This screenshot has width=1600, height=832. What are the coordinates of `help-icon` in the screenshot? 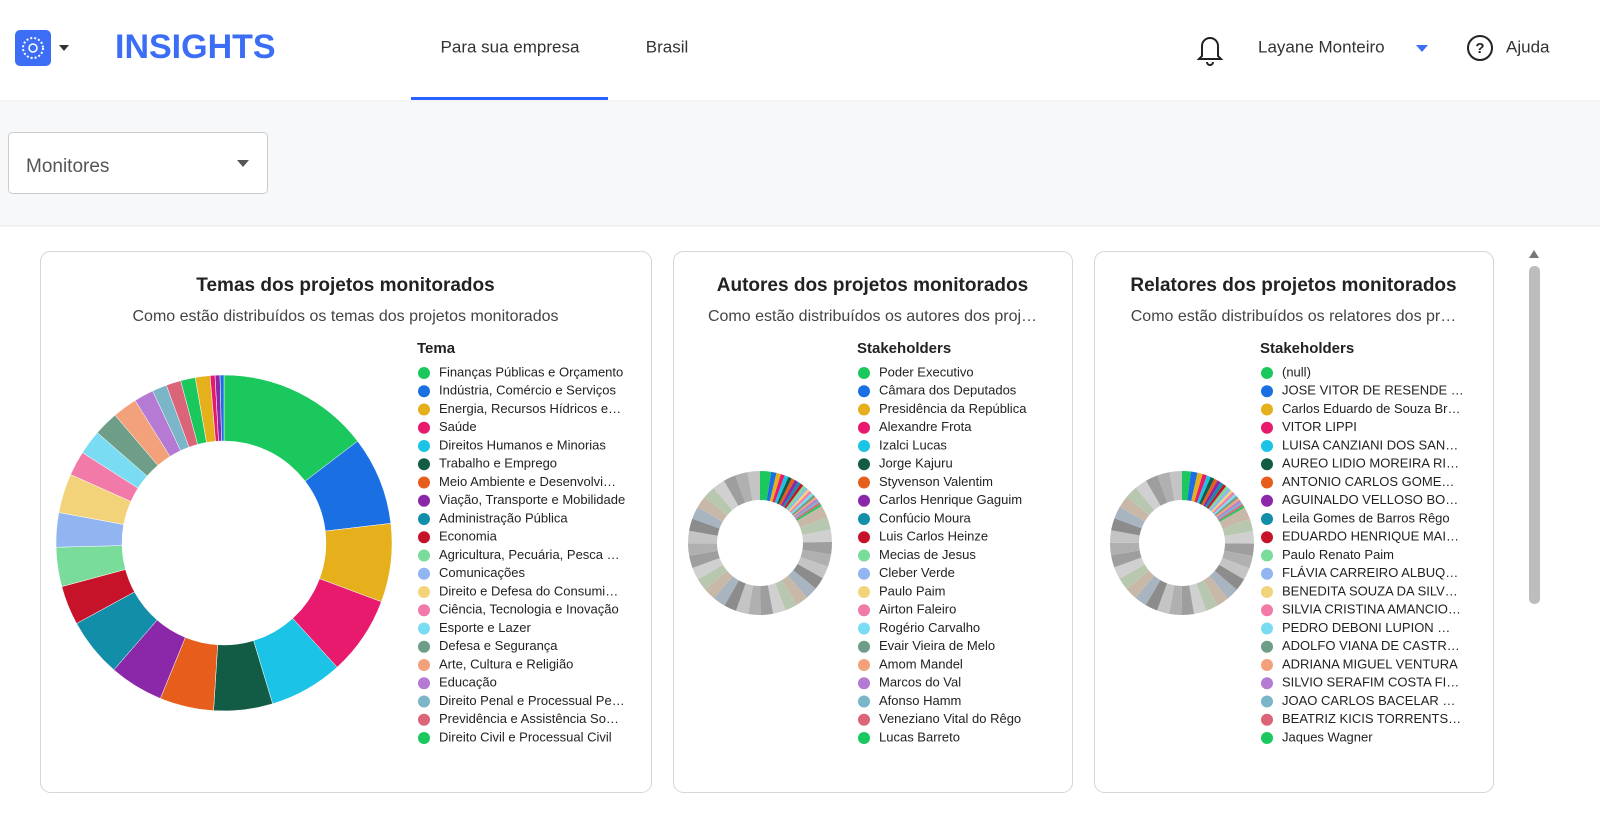 It's located at (1480, 48).